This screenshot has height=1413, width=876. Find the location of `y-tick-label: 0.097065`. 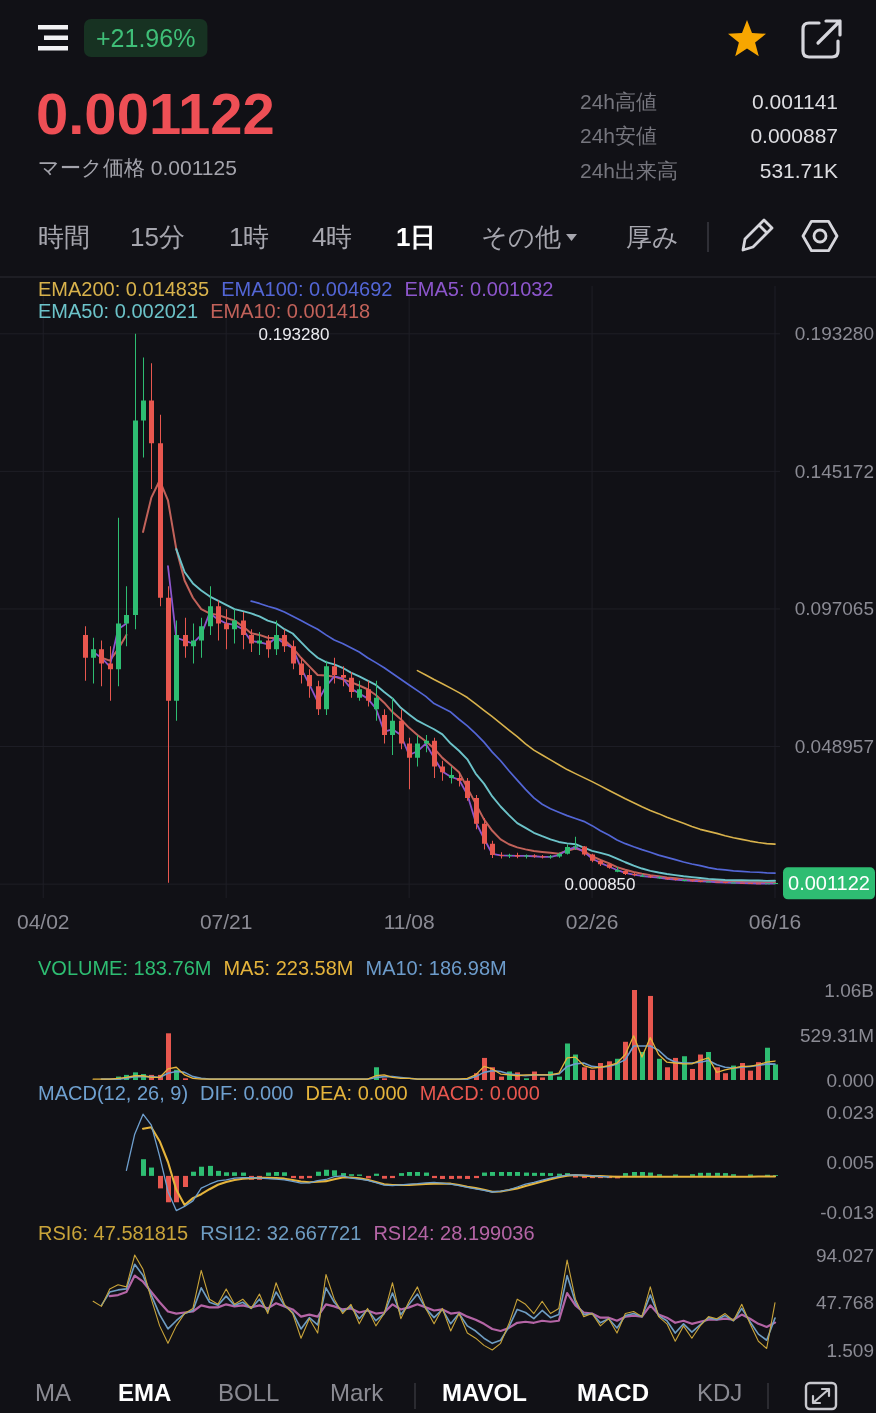

y-tick-label: 0.097065 is located at coordinates (834, 609).